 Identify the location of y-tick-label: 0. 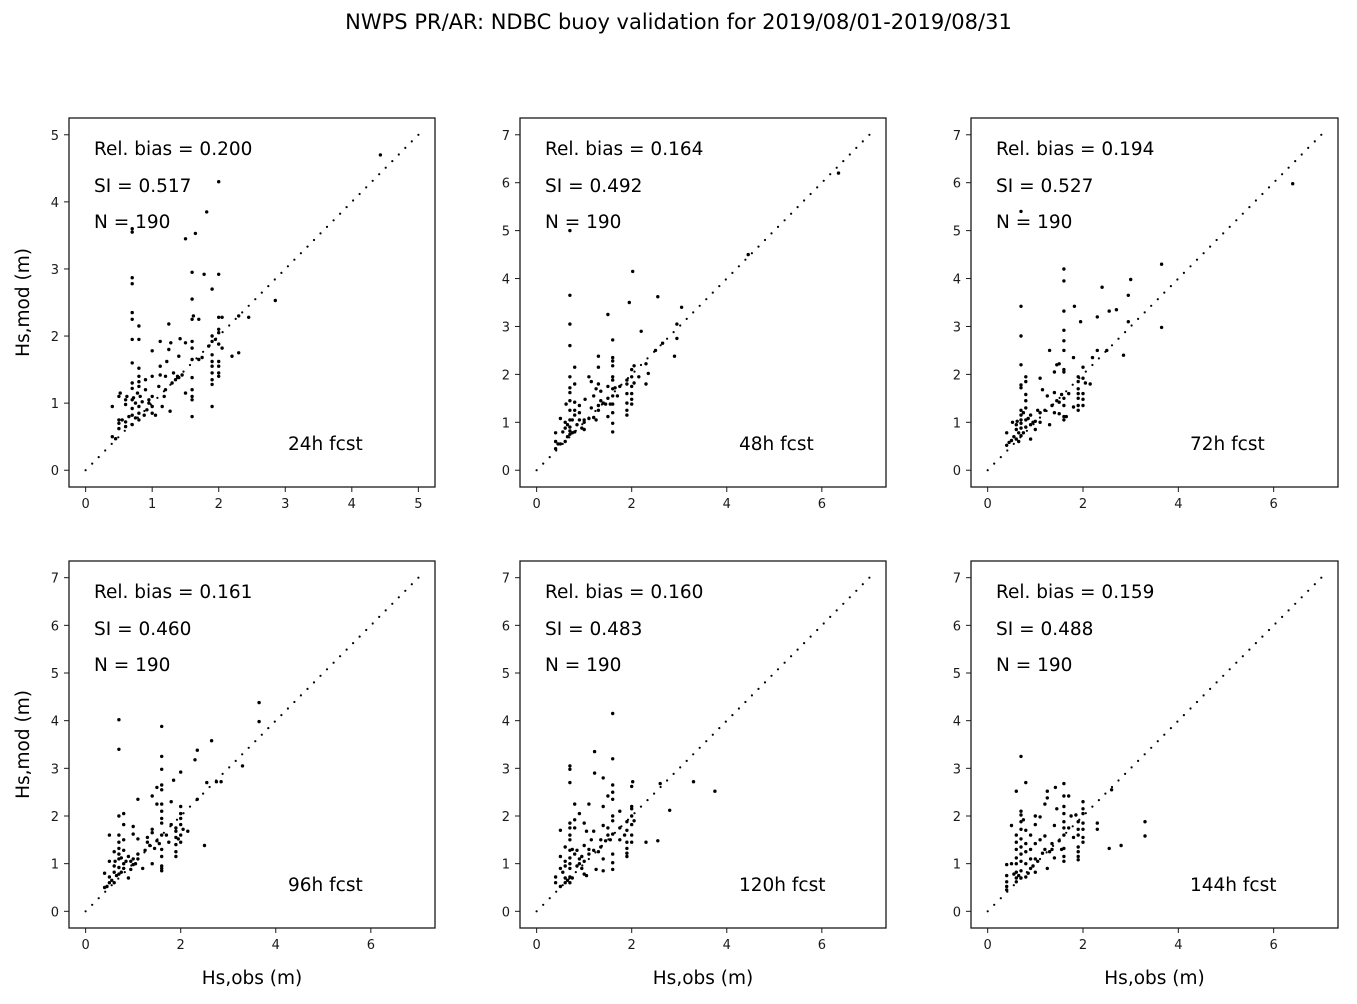
(957, 912).